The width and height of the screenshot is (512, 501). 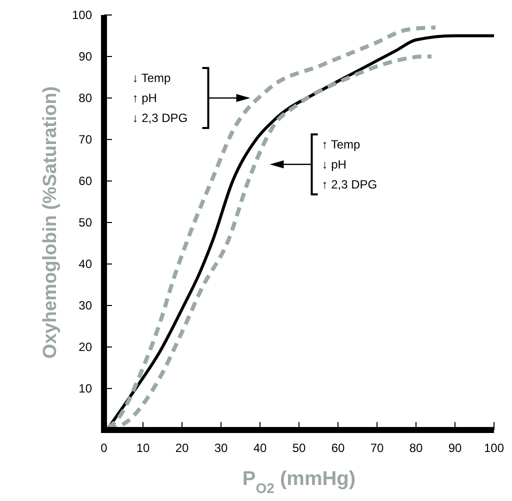 What do you see at coordinates (143, 448) in the screenshot?
I see `x-tick-label: 10` at bounding box center [143, 448].